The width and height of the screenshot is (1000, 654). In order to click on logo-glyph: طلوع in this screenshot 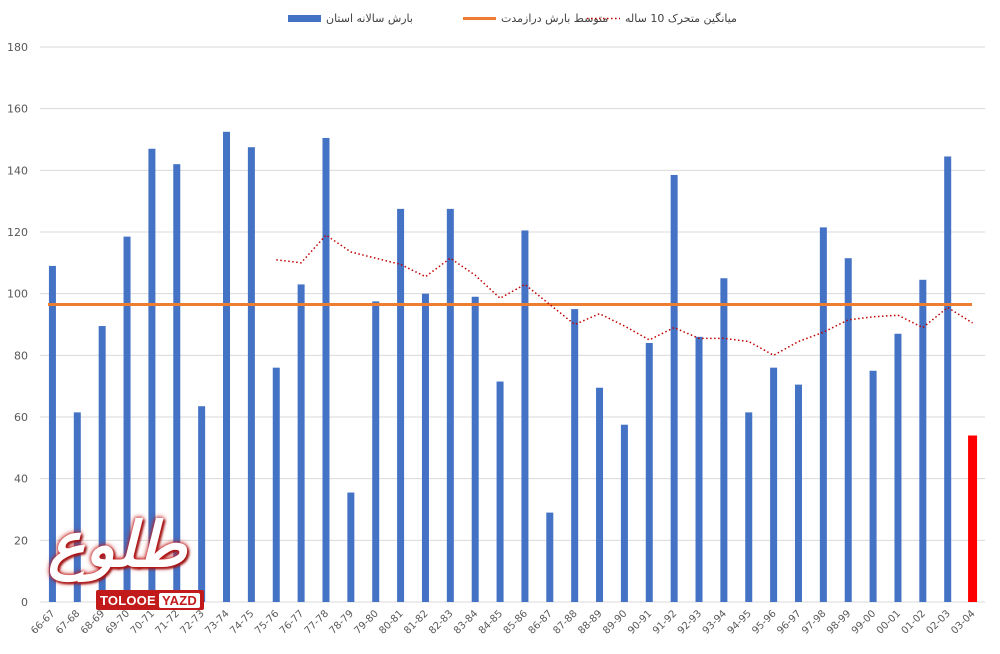, I will do `click(117, 544)`.